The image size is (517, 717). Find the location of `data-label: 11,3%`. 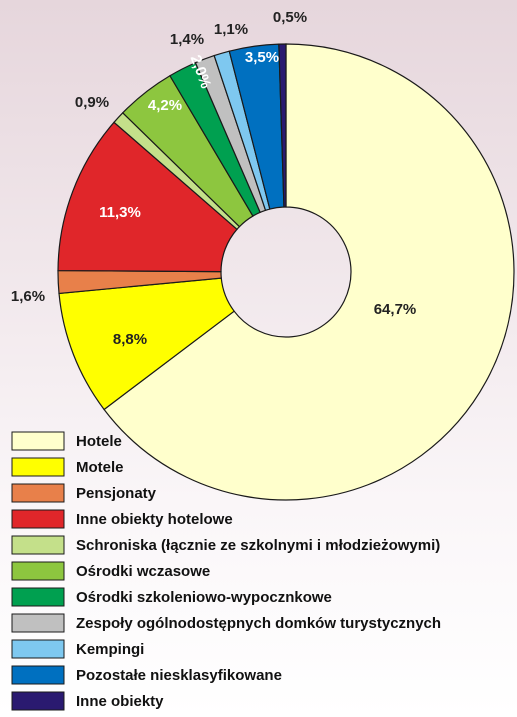

data-label: 11,3% is located at coordinates (120, 212).